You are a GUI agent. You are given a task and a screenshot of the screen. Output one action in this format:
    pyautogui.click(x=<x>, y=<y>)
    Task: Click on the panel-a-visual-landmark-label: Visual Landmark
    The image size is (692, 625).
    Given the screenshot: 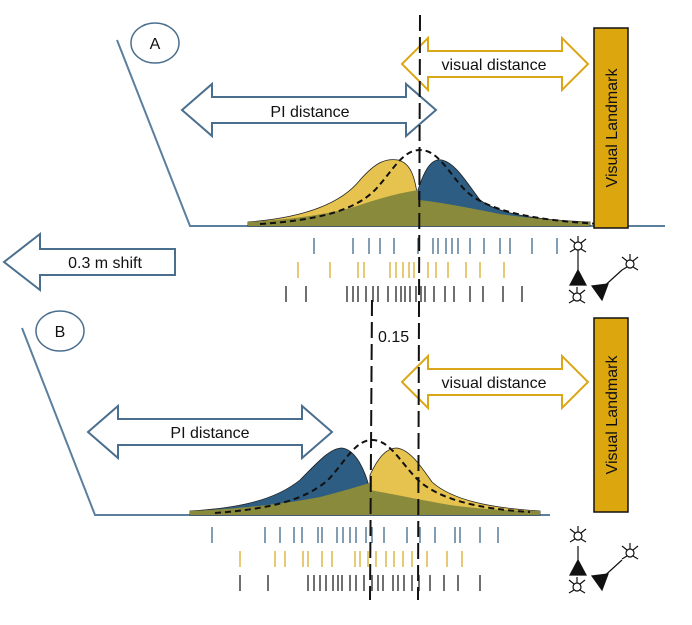 What is the action you would take?
    pyautogui.click(x=612, y=128)
    